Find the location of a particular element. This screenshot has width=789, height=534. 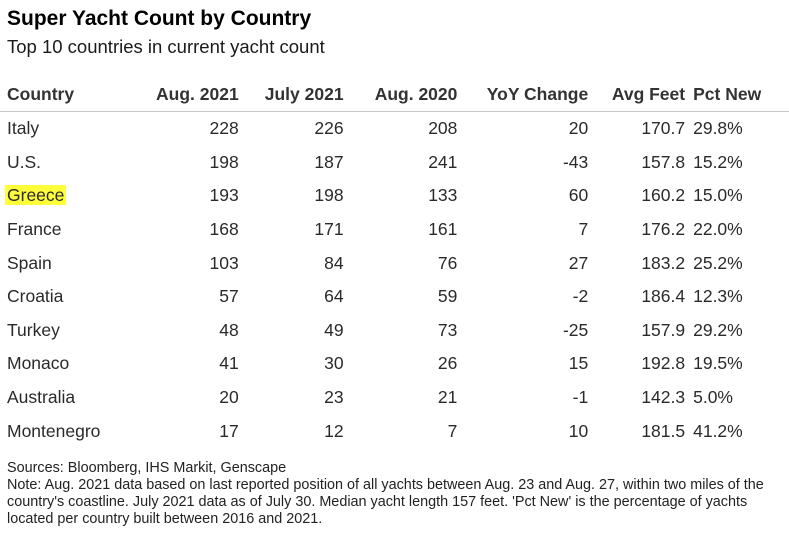

cell-country: Monaco is located at coordinates (38, 363).